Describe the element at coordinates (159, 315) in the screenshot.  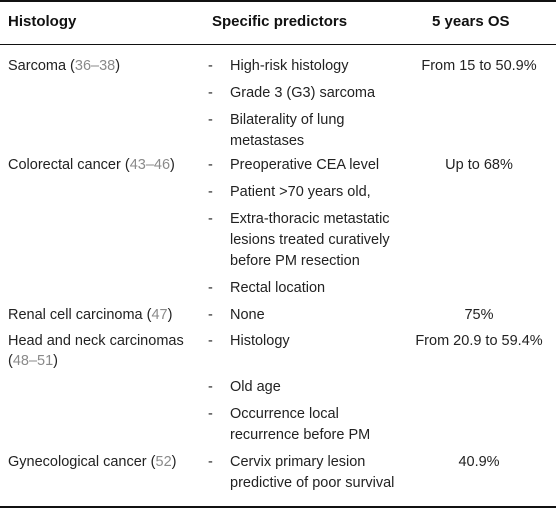
I see `reference-link: 47` at that location.